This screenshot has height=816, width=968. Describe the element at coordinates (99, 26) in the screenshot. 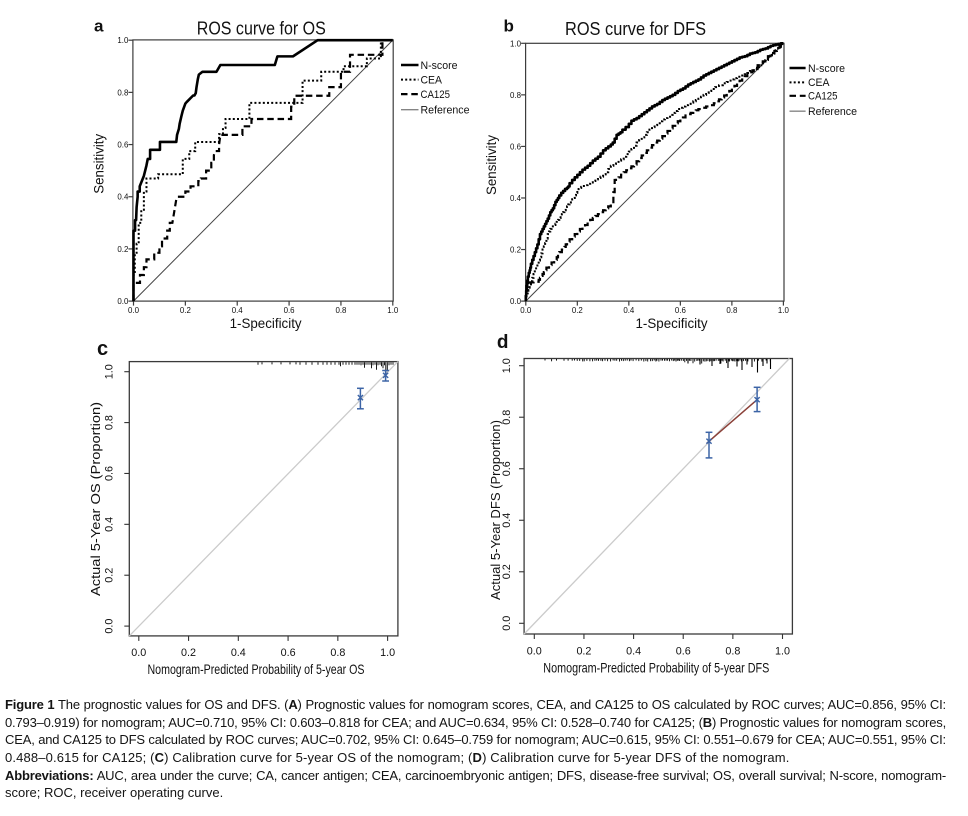

I see `svg-text: a` at that location.